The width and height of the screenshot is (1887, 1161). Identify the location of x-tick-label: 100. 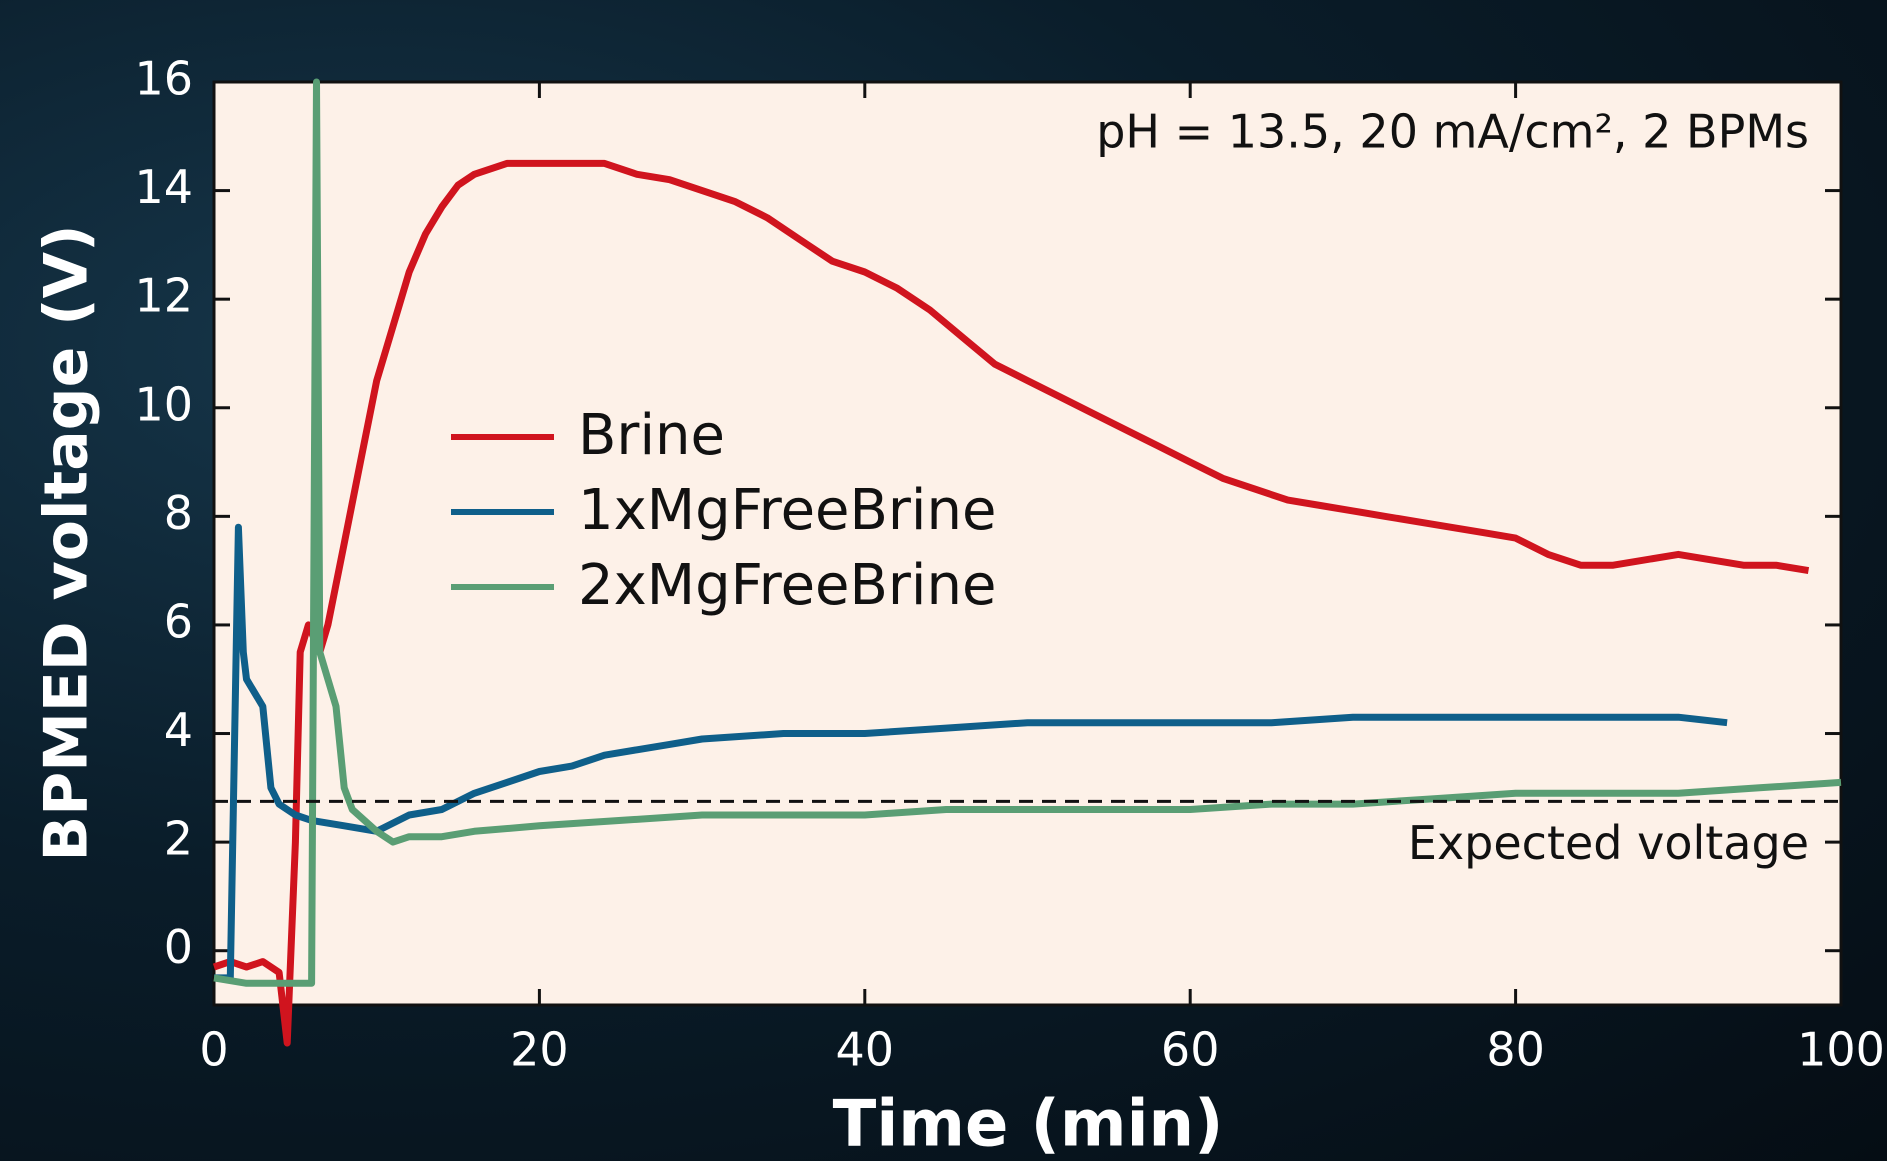
(1841, 1050).